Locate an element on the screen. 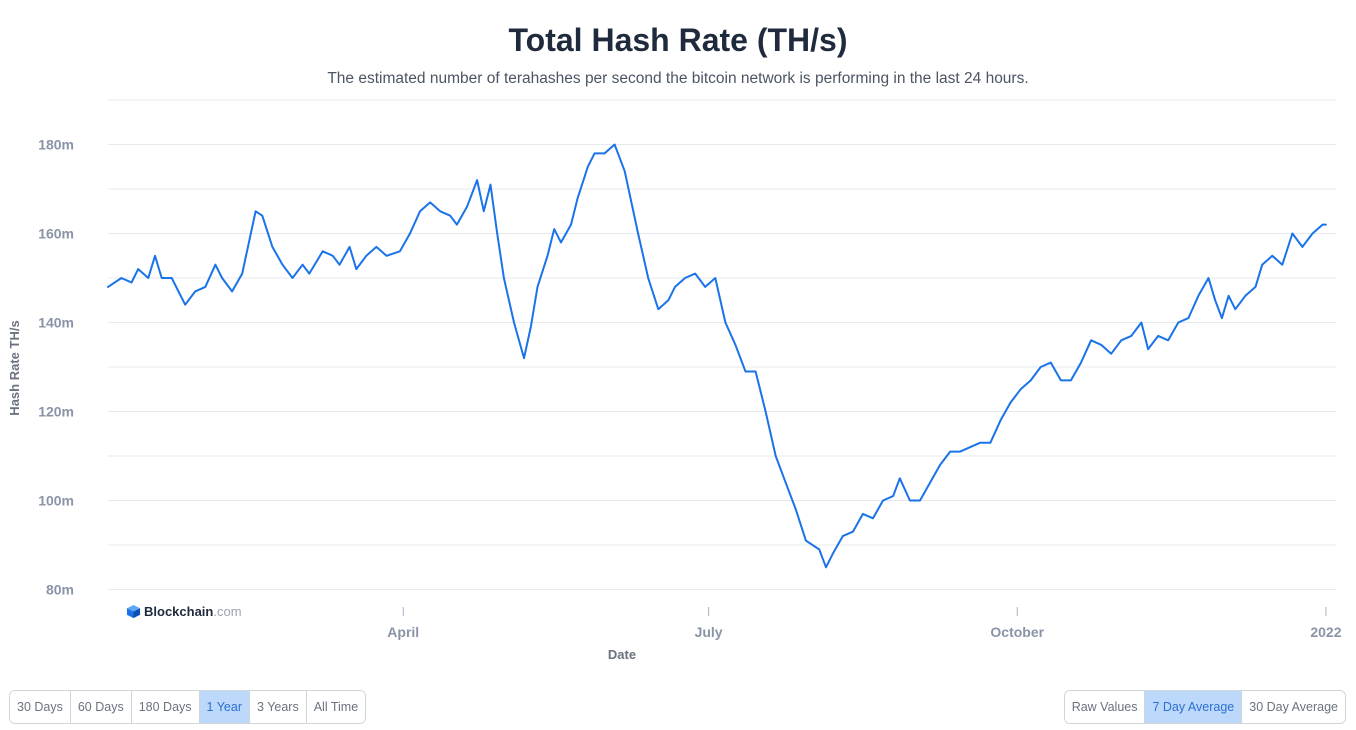  average-selector: Raw Values 7 Day Average 30 Day Average is located at coordinates (1204, 707).